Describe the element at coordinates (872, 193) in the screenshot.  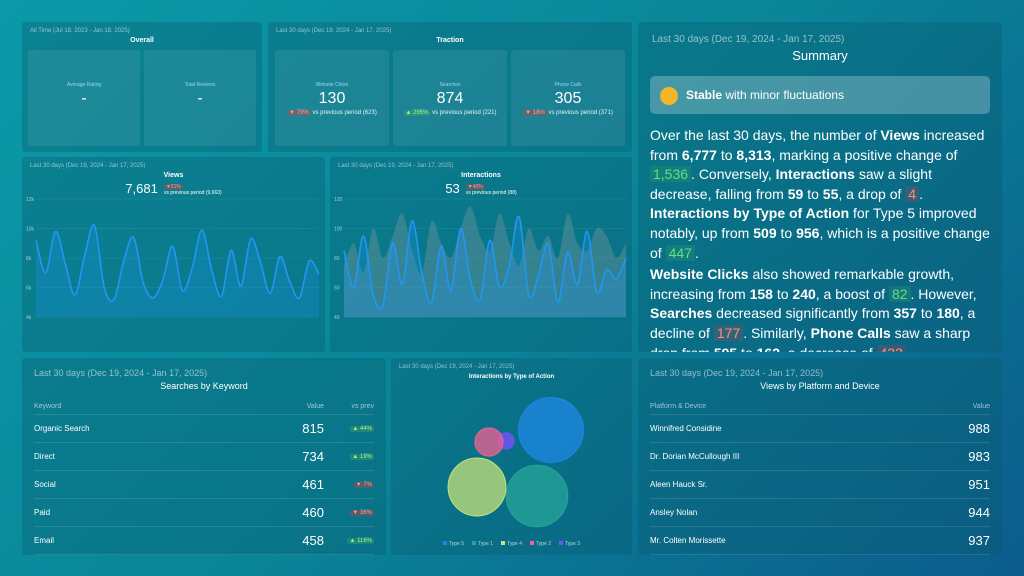
I see `text-run: , a drop of` at that location.